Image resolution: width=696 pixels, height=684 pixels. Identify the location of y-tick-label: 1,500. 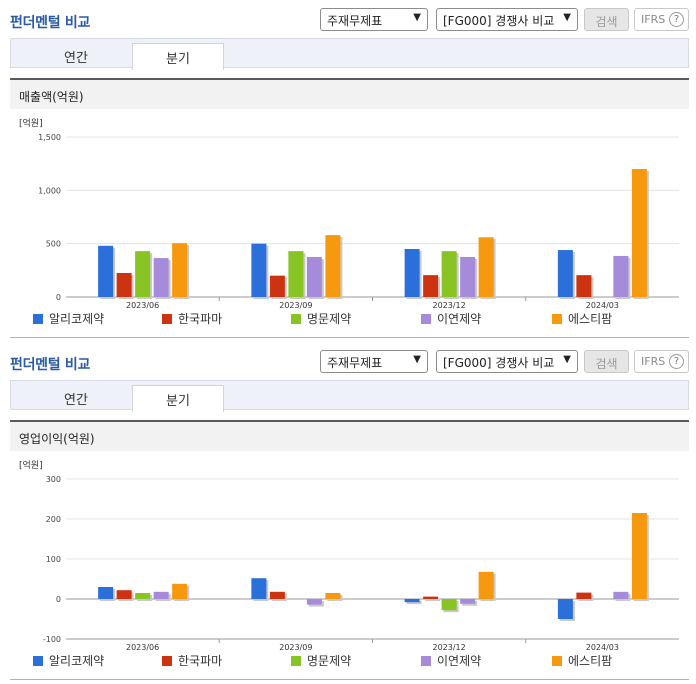
(49, 137).